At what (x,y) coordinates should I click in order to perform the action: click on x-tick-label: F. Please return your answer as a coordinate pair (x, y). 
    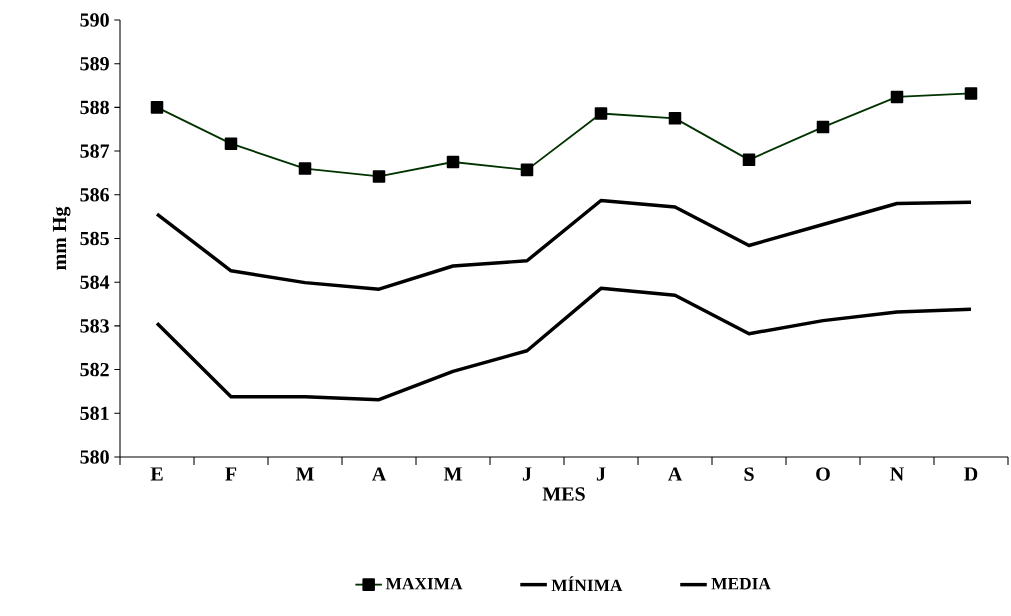
    Looking at the image, I should click on (231, 474).